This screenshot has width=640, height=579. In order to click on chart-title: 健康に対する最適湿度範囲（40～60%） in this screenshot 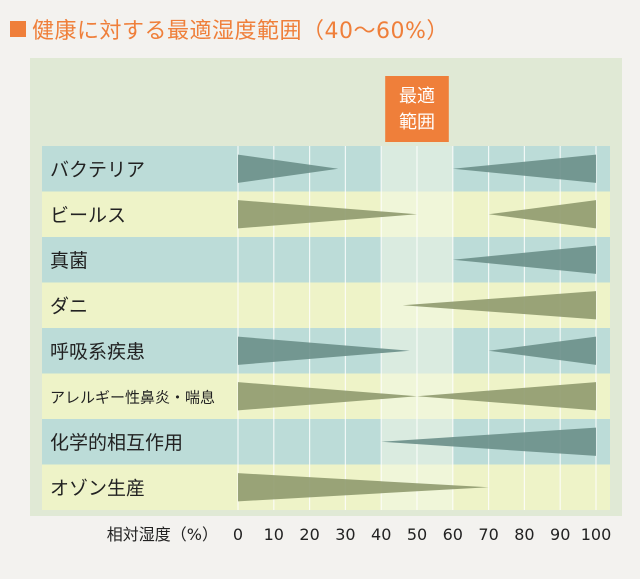, I will do `click(240, 31)`.